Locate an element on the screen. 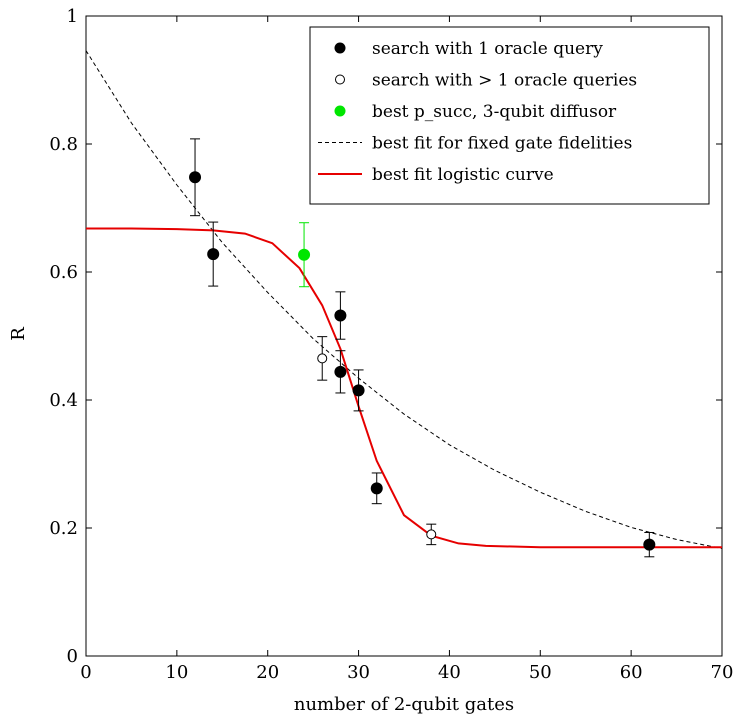  y-tick-label: 0 is located at coordinates (72, 656).